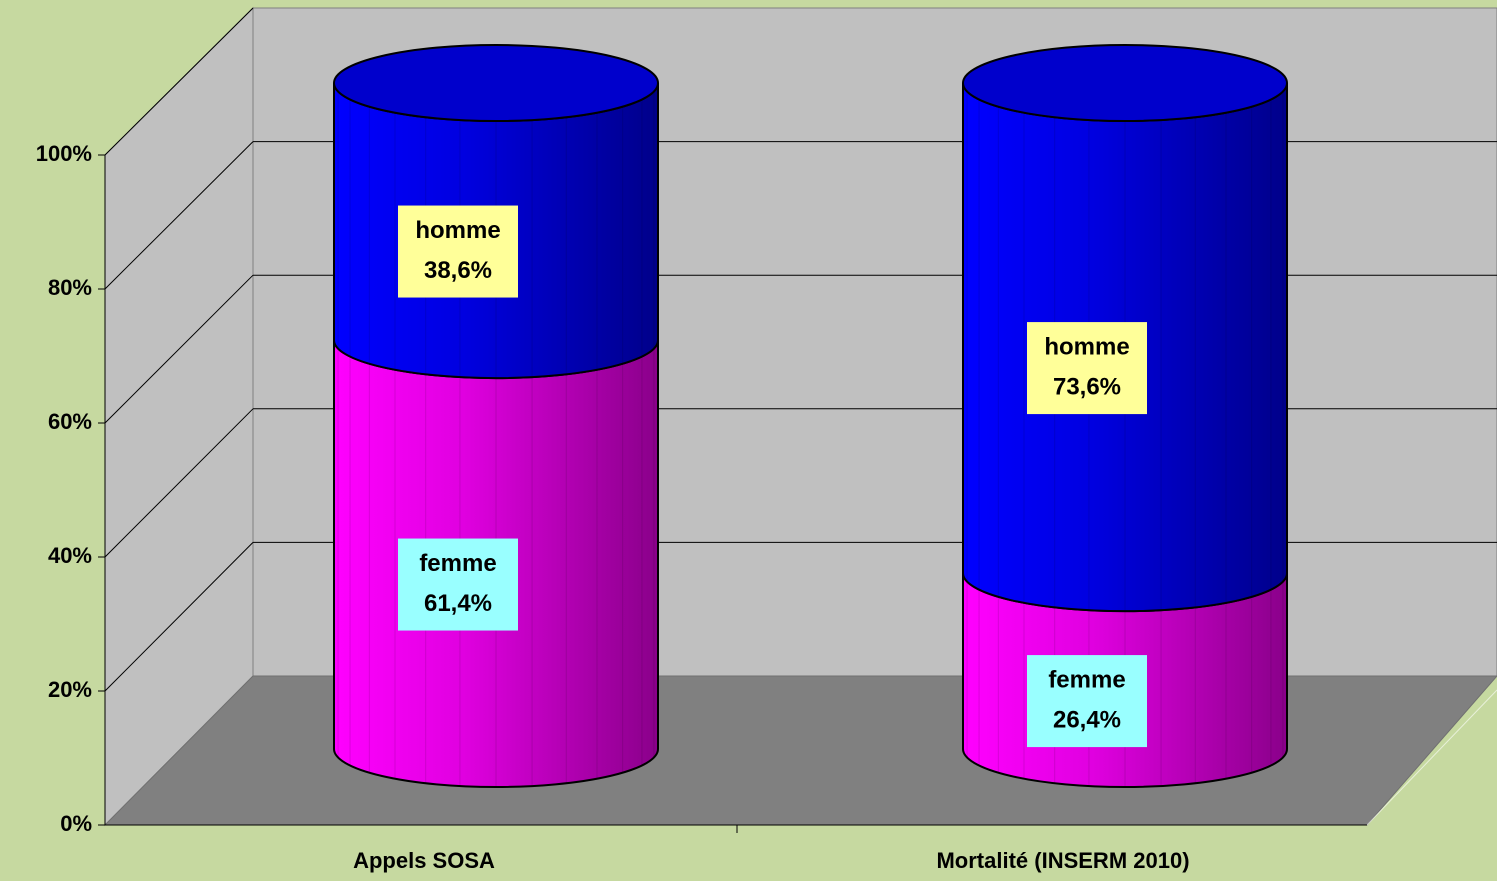 Image resolution: width=1497 pixels, height=881 pixels. I want to click on y-tick-label: 60%, so click(70, 421).